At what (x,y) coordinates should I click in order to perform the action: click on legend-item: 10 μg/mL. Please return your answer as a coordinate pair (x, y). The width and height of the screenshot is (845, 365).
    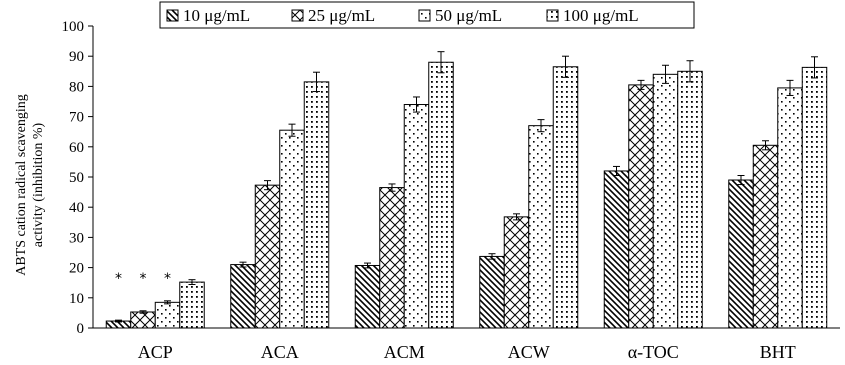
    Looking at the image, I should click on (208, 15).